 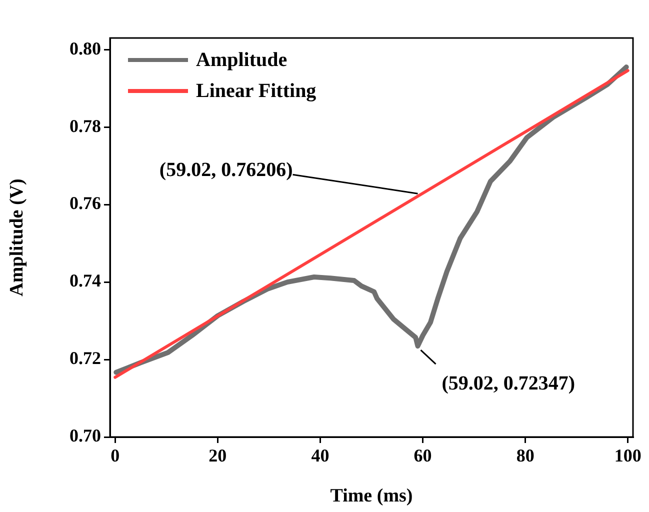 What do you see at coordinates (85, 126) in the screenshot?
I see `y-tick-label: 0.78` at bounding box center [85, 126].